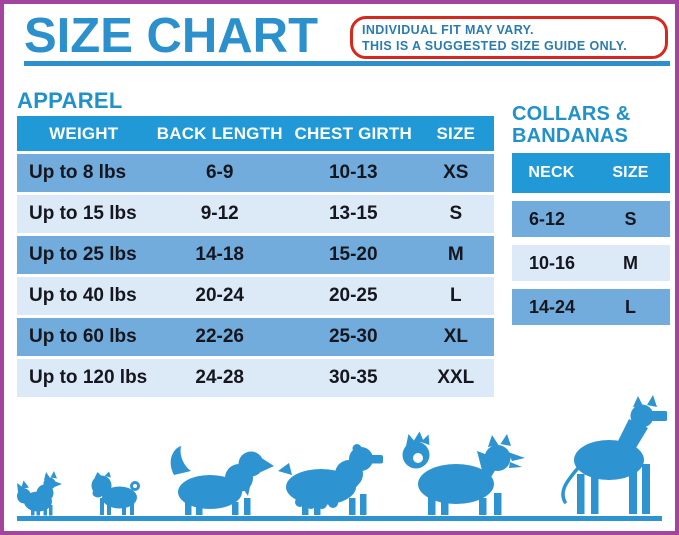 This screenshot has width=679, height=535. Describe the element at coordinates (220, 377) in the screenshot. I see `cell-back-length: 24-28` at that location.